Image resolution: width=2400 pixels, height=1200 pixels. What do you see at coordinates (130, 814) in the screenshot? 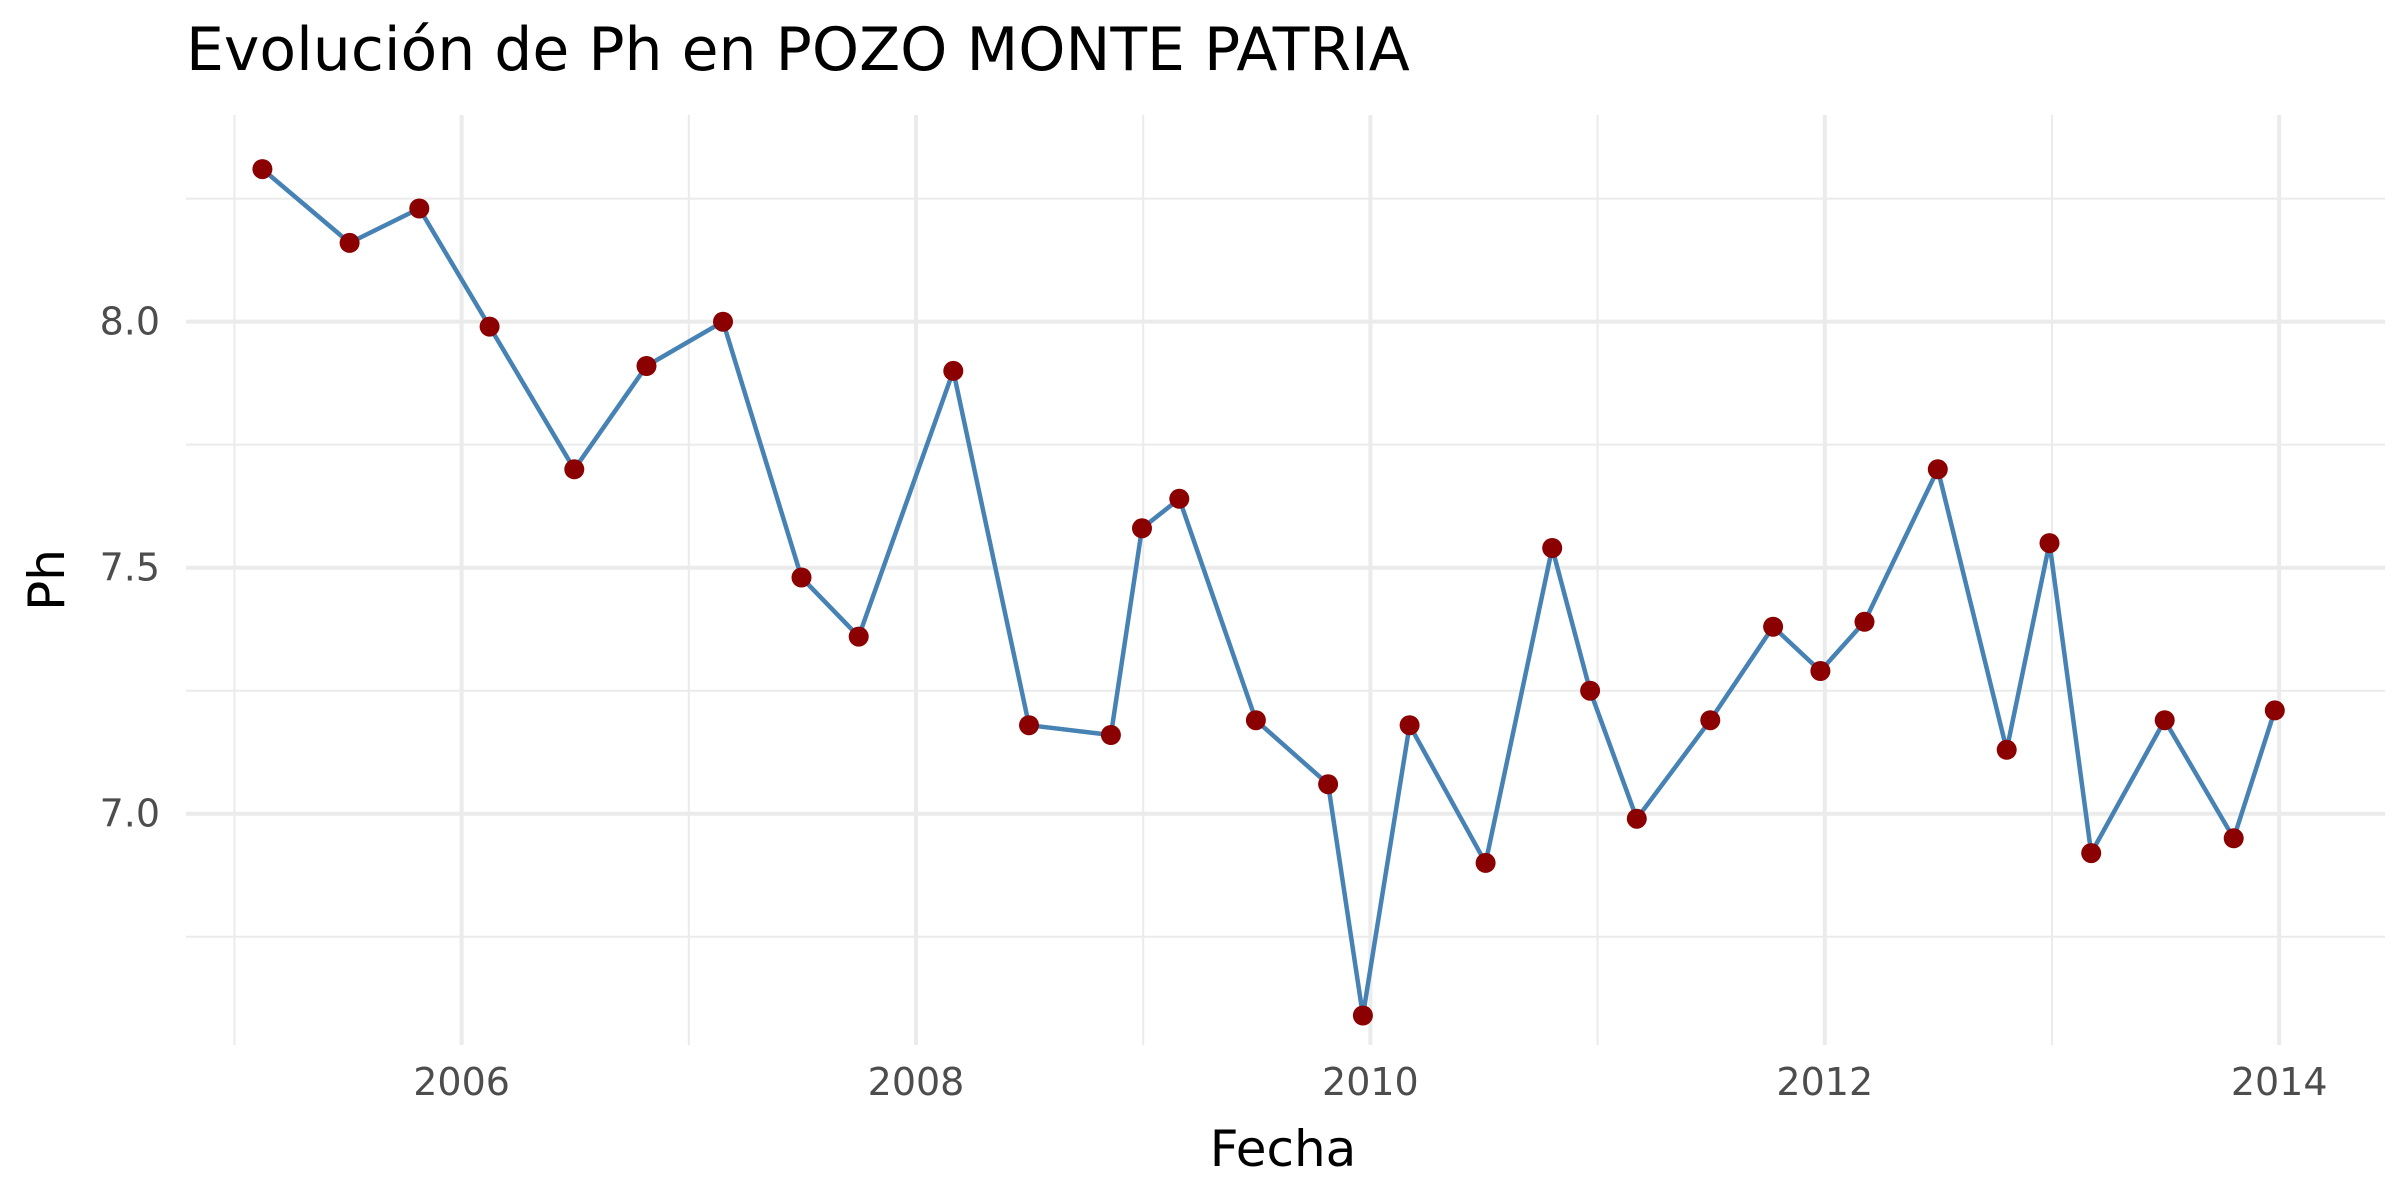
I see `y-tick-label: 7.0` at bounding box center [130, 814].